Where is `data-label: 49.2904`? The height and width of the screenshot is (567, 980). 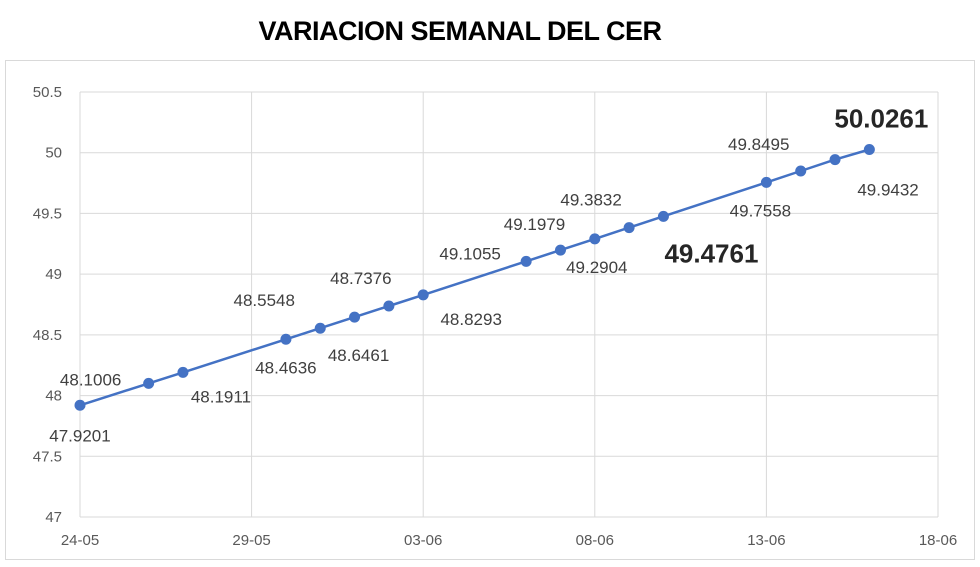
data-label: 49.2904 is located at coordinates (596, 267).